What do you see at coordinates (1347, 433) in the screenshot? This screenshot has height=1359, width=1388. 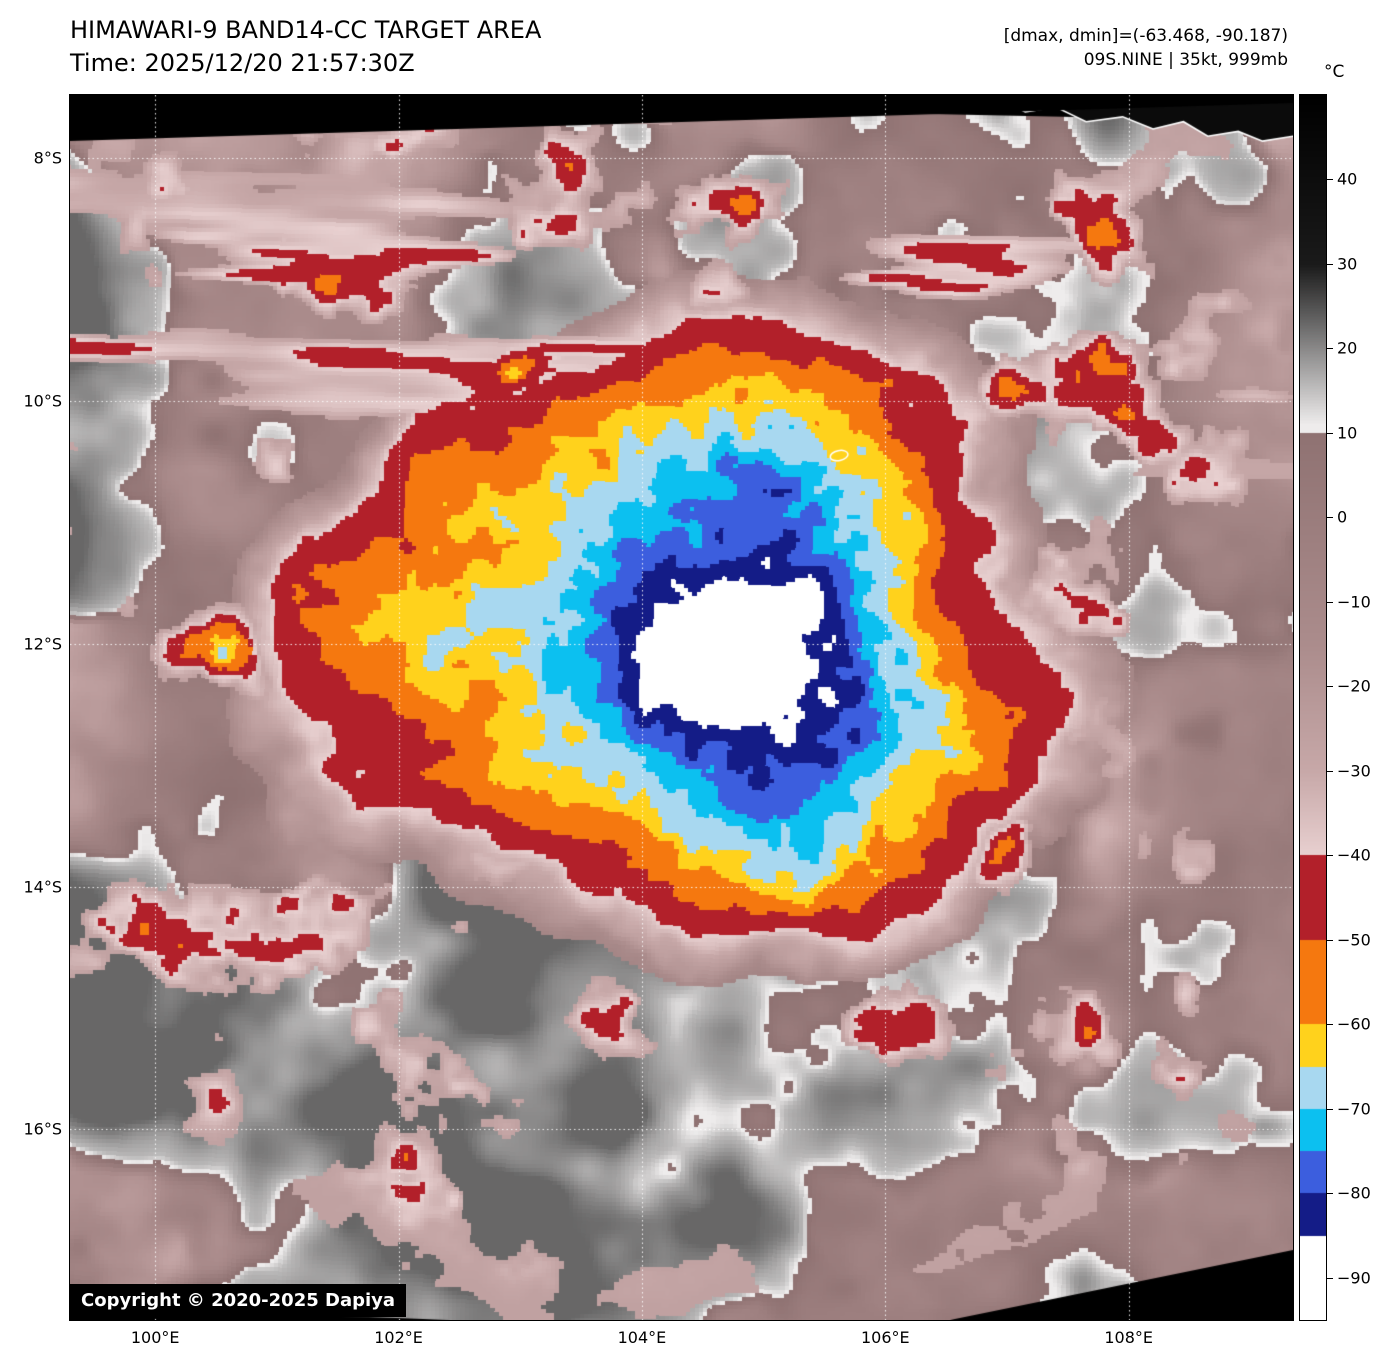 I see `colorbar-tick-label: 10` at bounding box center [1347, 433].